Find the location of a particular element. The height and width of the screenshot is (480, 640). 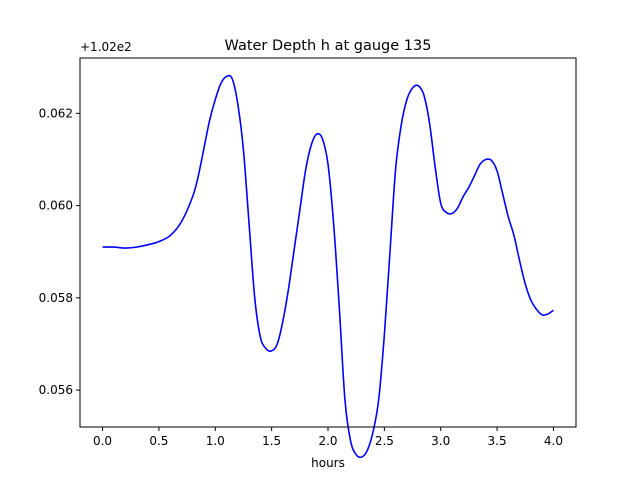

x-tick-label: 0.5 is located at coordinates (158, 441).